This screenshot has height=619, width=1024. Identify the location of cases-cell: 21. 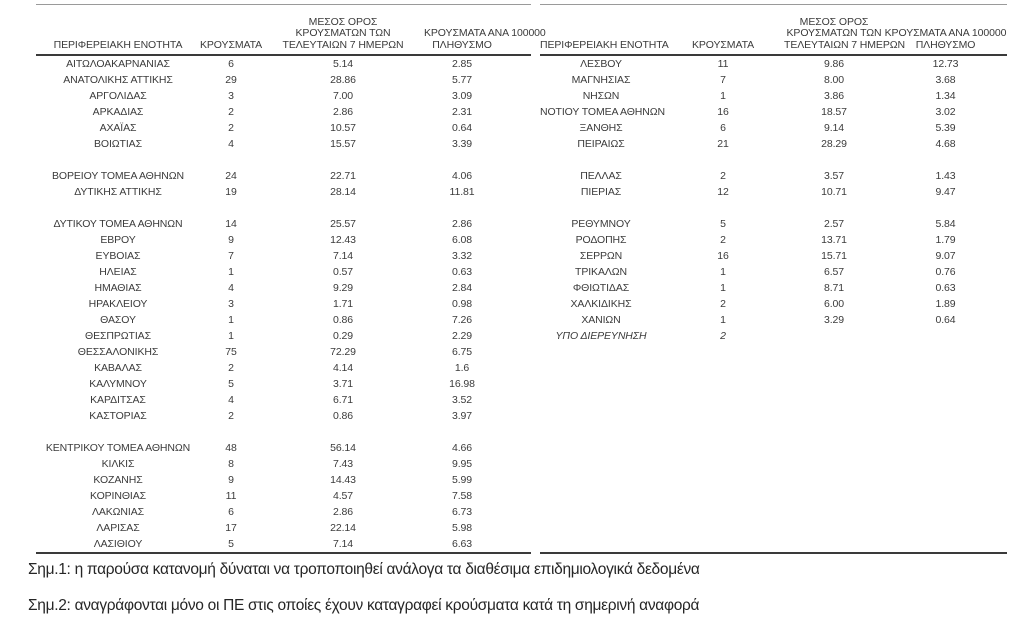
(723, 144).